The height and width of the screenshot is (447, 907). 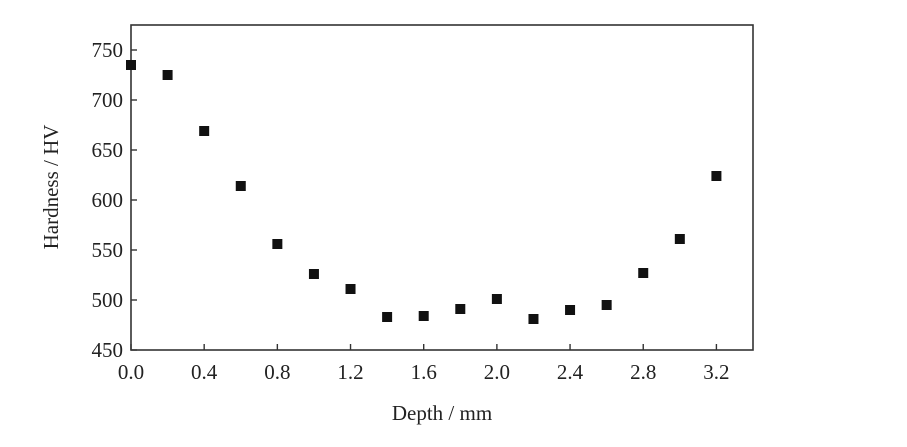 What do you see at coordinates (643, 372) in the screenshot?
I see `x-tick-label: 2.8` at bounding box center [643, 372].